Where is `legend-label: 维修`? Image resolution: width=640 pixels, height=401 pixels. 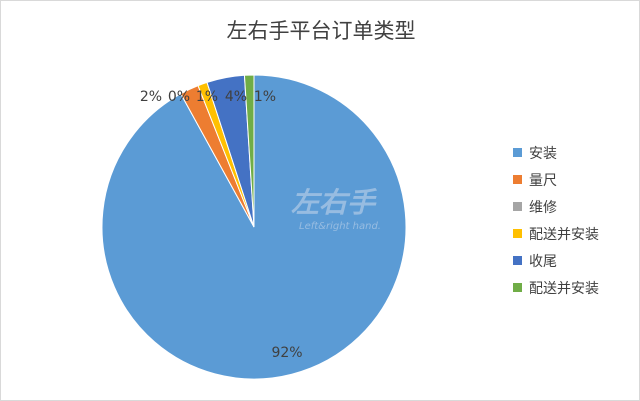
legend-label: 维修 is located at coordinates (543, 207).